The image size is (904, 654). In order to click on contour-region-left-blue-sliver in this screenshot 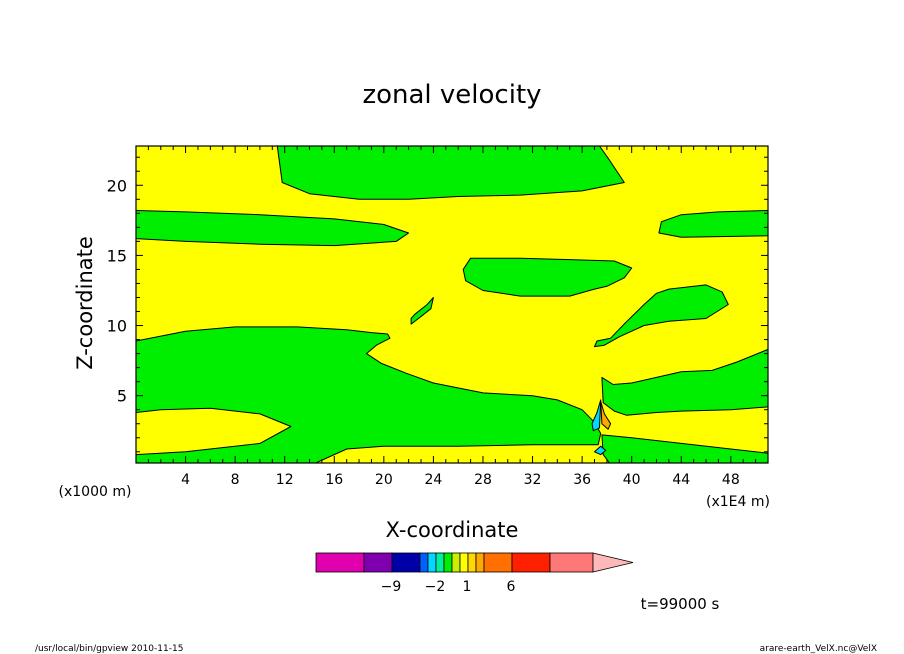, I will do `click(596, 415)`.